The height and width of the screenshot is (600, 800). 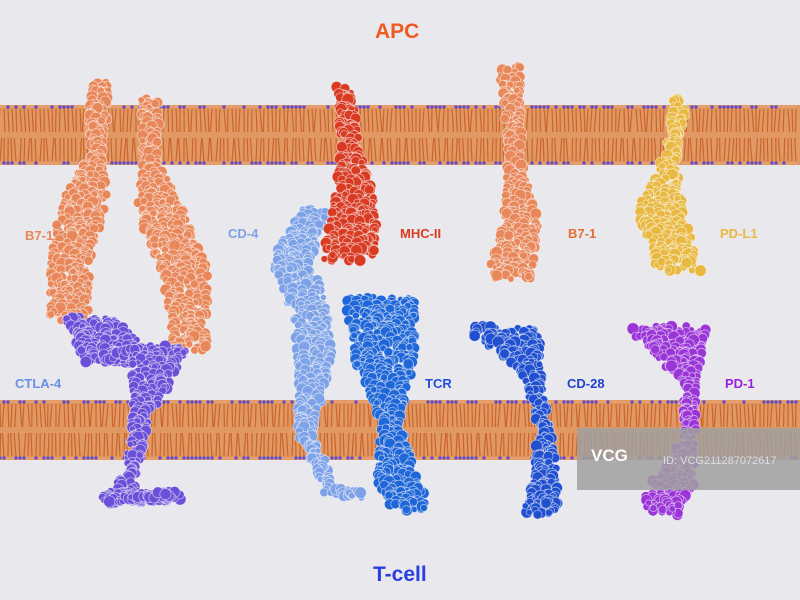 What do you see at coordinates (609, 455) in the screenshot?
I see `watermark-logo: VCG` at bounding box center [609, 455].